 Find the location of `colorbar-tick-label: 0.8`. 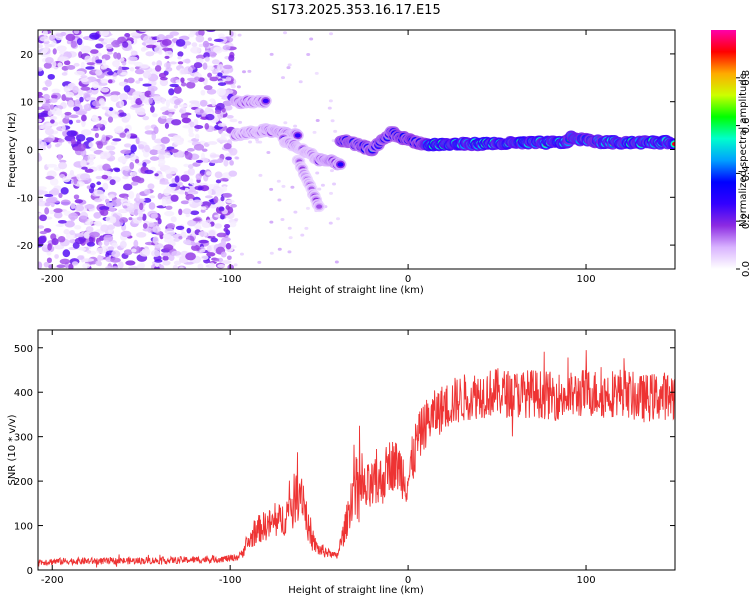

colorbar-tick-label: 0.8 is located at coordinates (745, 78).